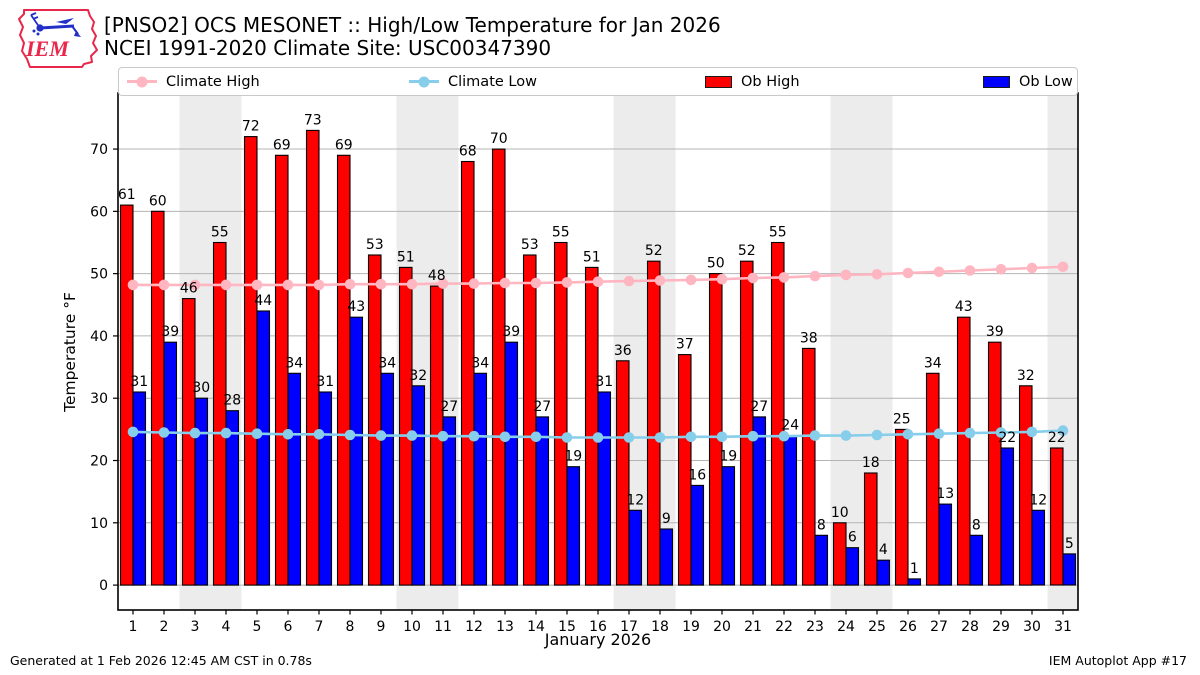 Image resolution: width=1200 pixels, height=675 pixels. What do you see at coordinates (226, 627) in the screenshot?
I see `x-tick-label: 4` at bounding box center [226, 627].